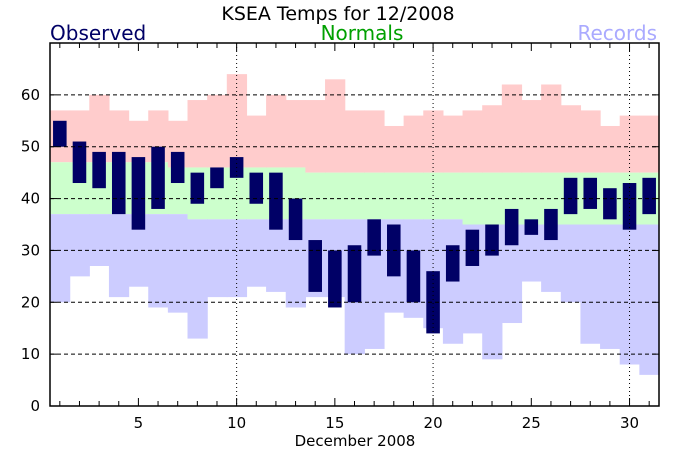 The width and height of the screenshot is (677, 454). What do you see at coordinates (334, 423) in the screenshot?
I see `x-tick-label: 15` at bounding box center [334, 423].